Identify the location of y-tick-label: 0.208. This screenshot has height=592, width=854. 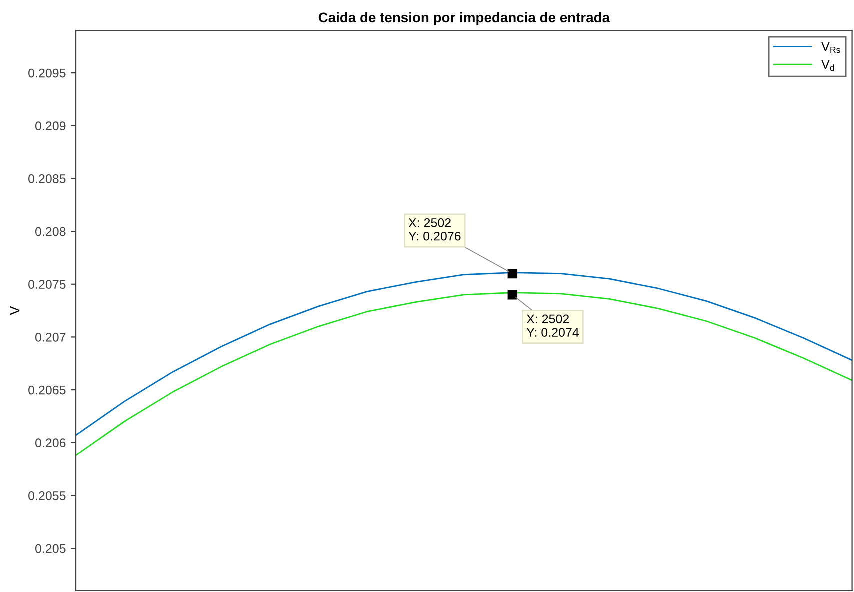
(50, 231).